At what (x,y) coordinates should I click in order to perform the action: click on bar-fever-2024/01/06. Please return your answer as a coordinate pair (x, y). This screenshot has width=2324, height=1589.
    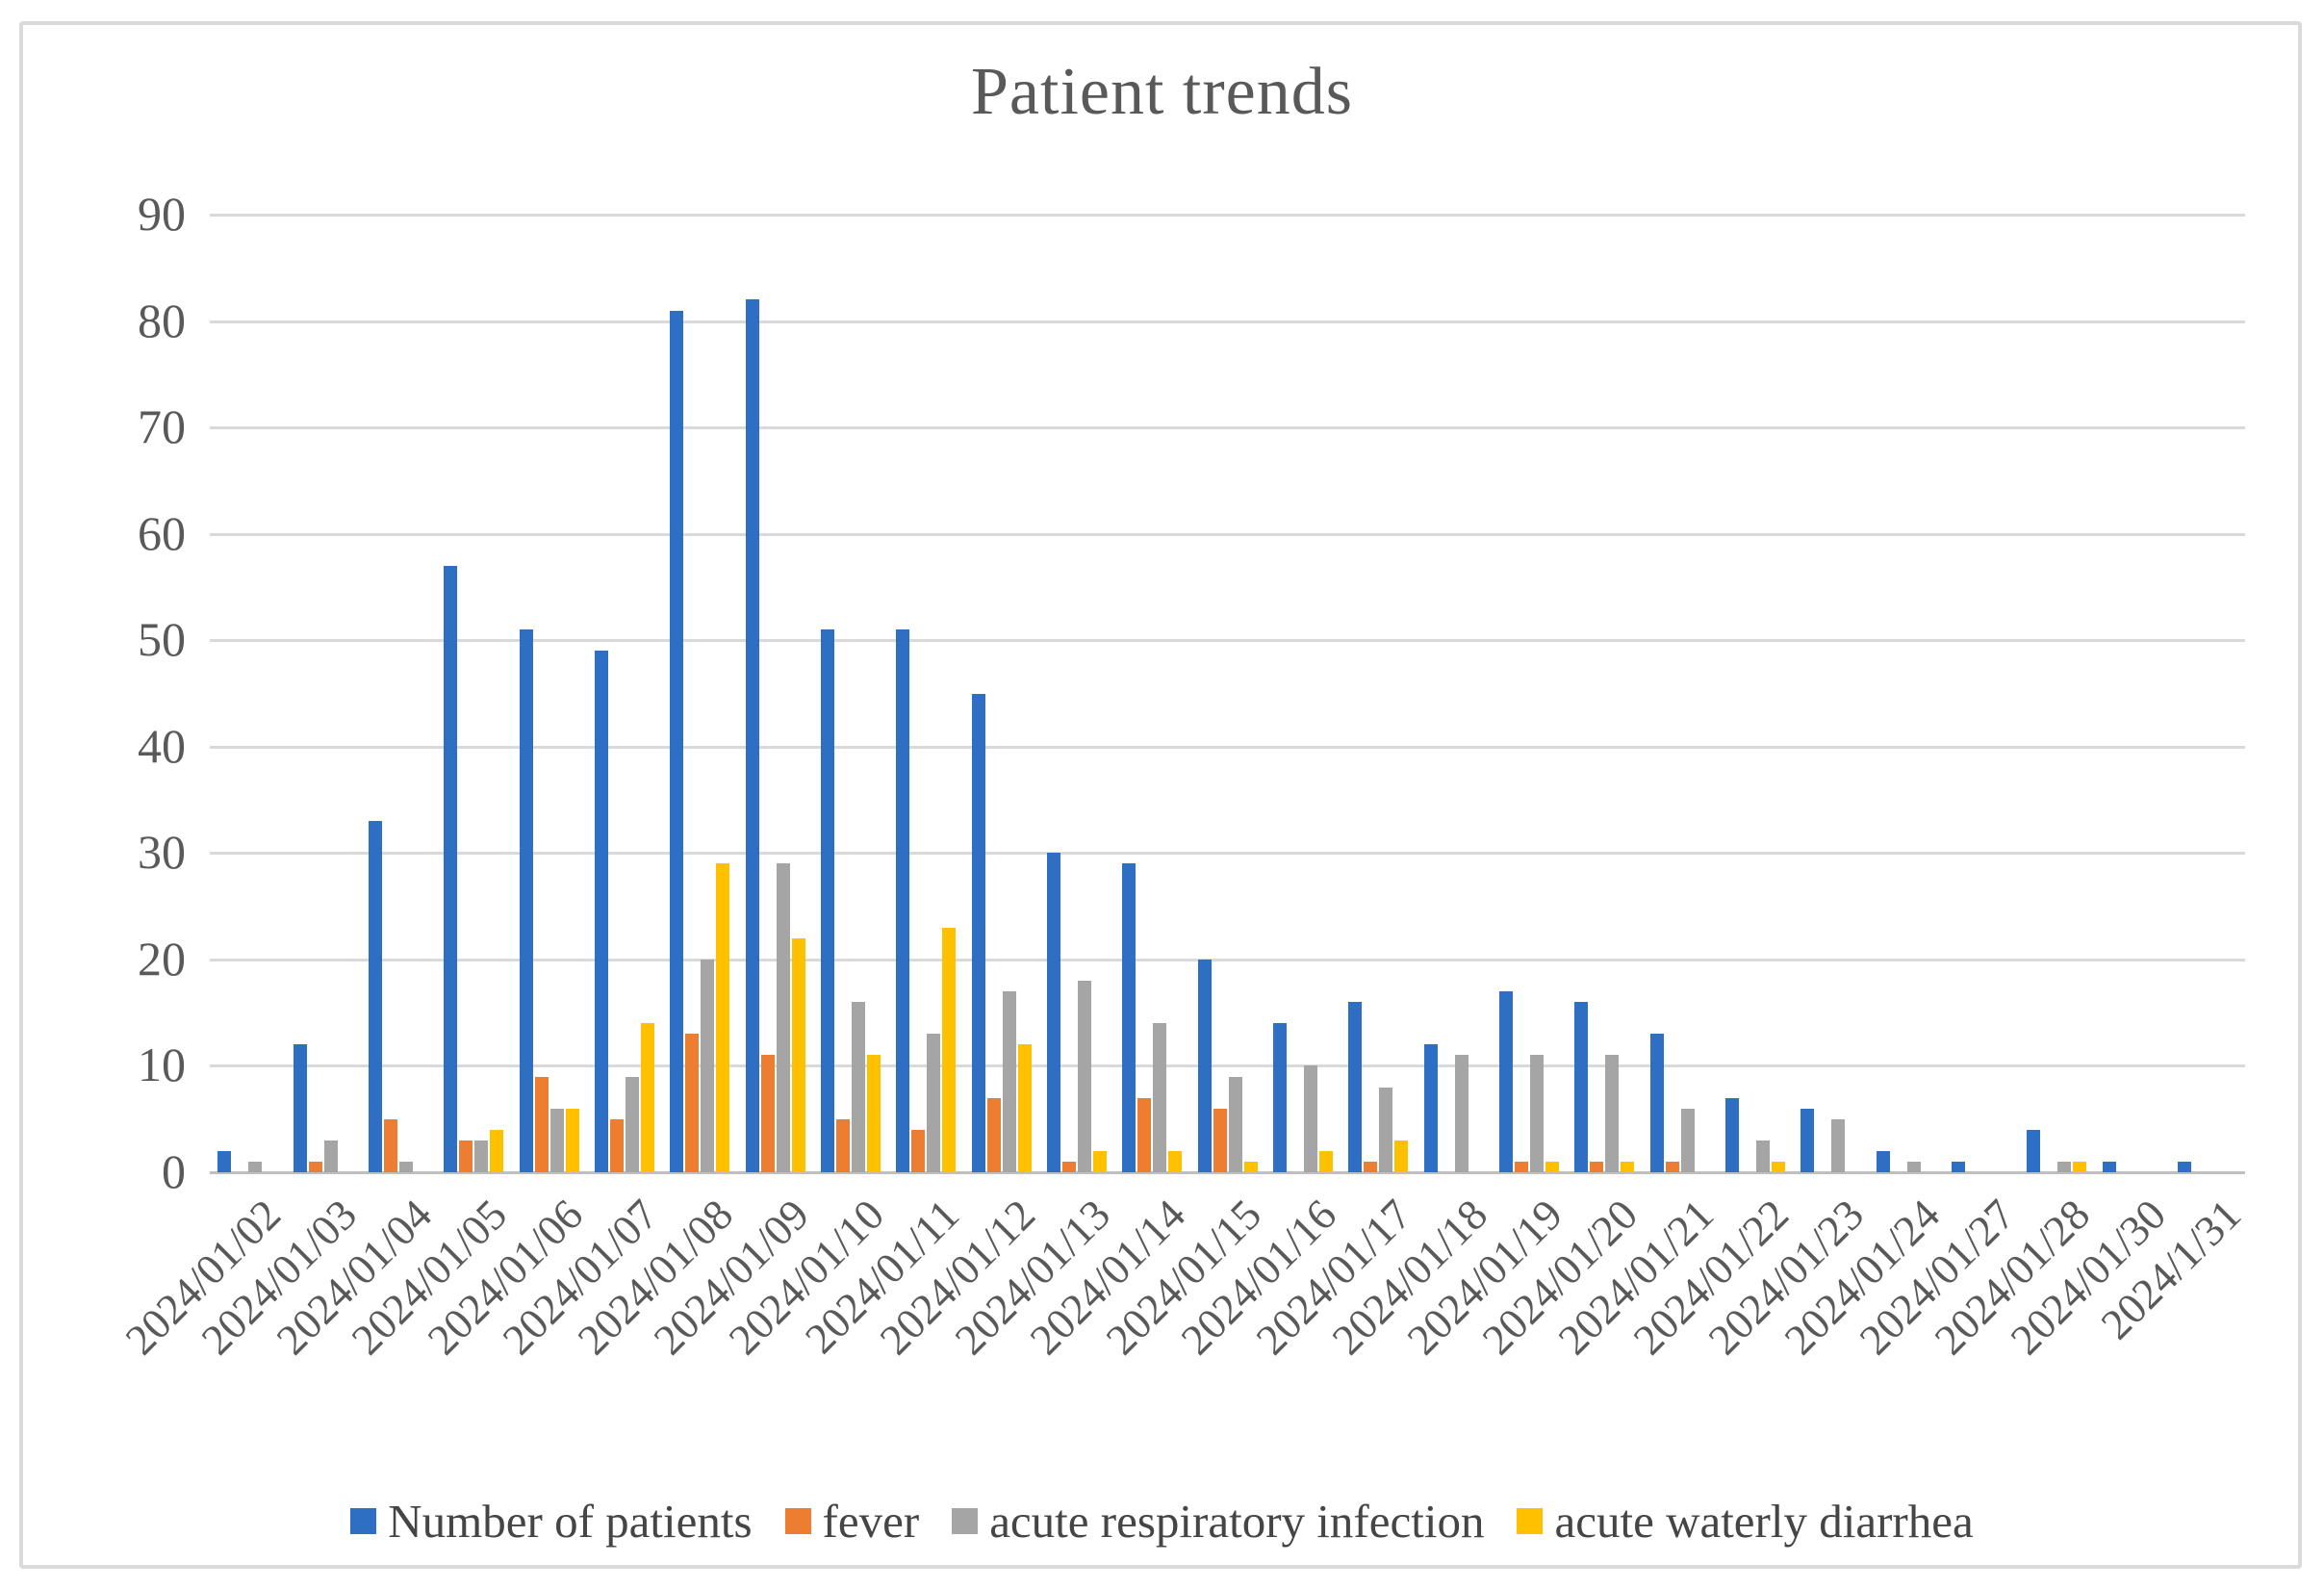
    Looking at the image, I should click on (541, 1124).